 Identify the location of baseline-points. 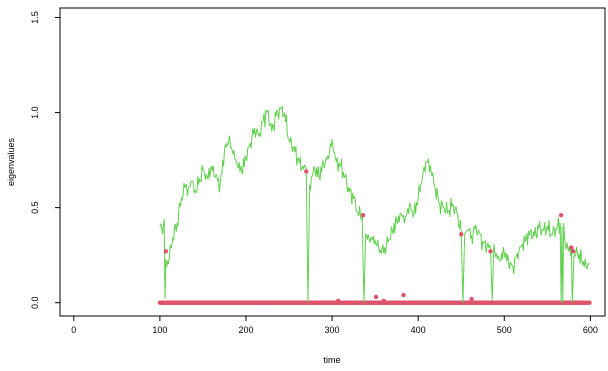
(374, 302).